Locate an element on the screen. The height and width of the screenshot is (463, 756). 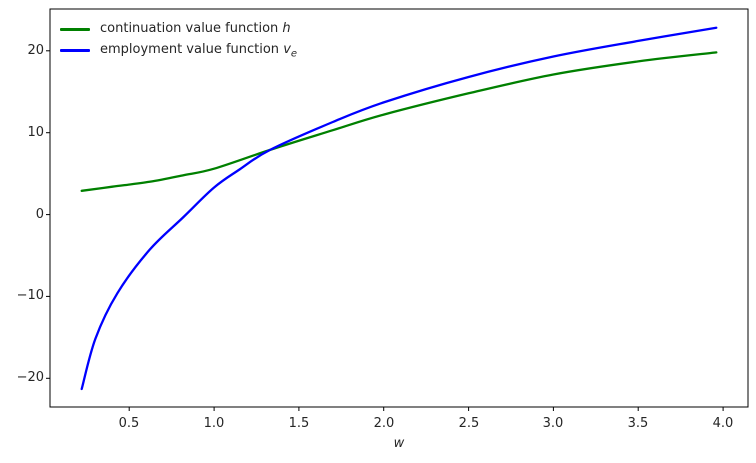
x-axis-label-text: w is located at coordinates (399, 443).